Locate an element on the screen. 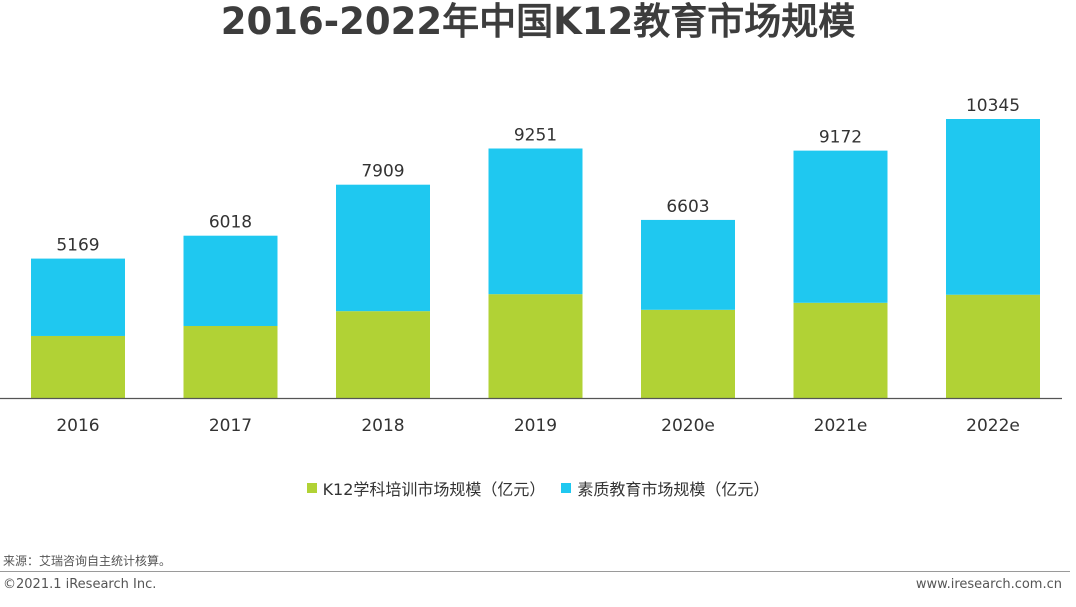 The image size is (1076, 607). website-link: www.iresearch.com.cn is located at coordinates (988, 584).